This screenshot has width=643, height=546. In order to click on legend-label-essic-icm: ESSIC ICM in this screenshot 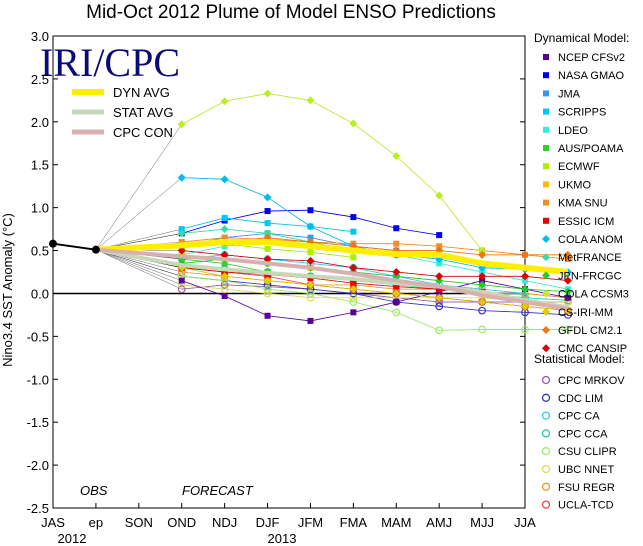, I will do `click(586, 222)`.